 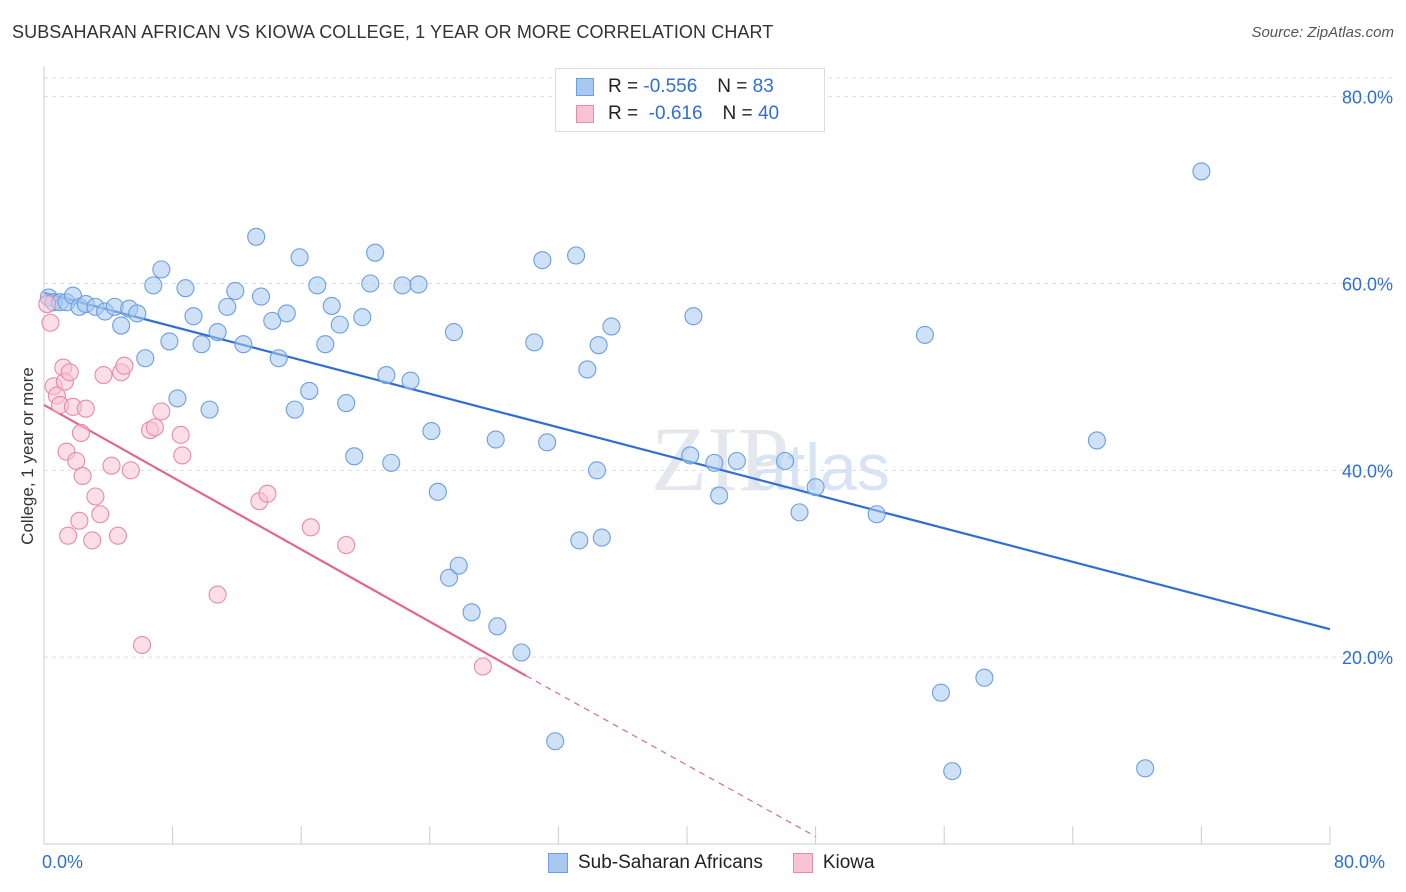 I want to click on legend-swatch-pink, so click(x=585, y=114).